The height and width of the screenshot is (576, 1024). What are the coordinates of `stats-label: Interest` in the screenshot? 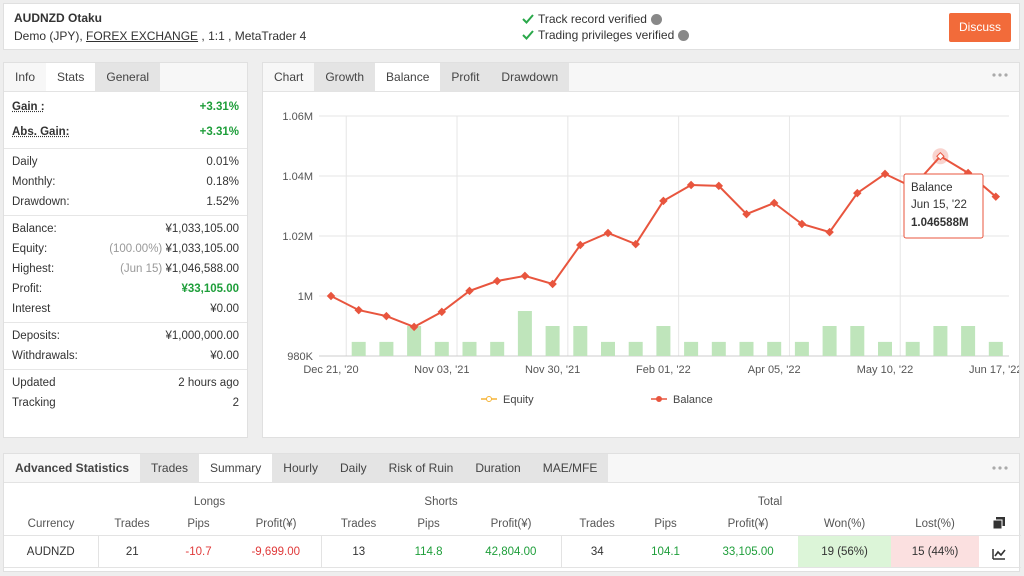 It's located at (31, 309).